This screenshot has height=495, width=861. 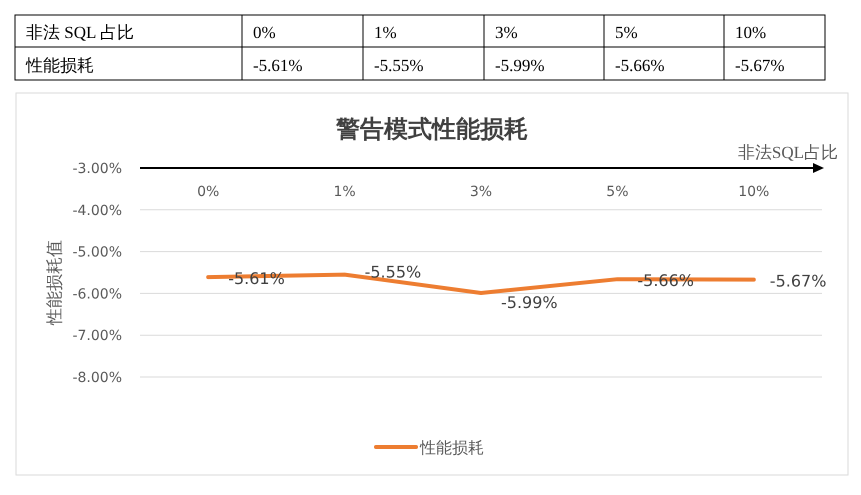 I want to click on category-label: 3%, so click(x=506, y=32).